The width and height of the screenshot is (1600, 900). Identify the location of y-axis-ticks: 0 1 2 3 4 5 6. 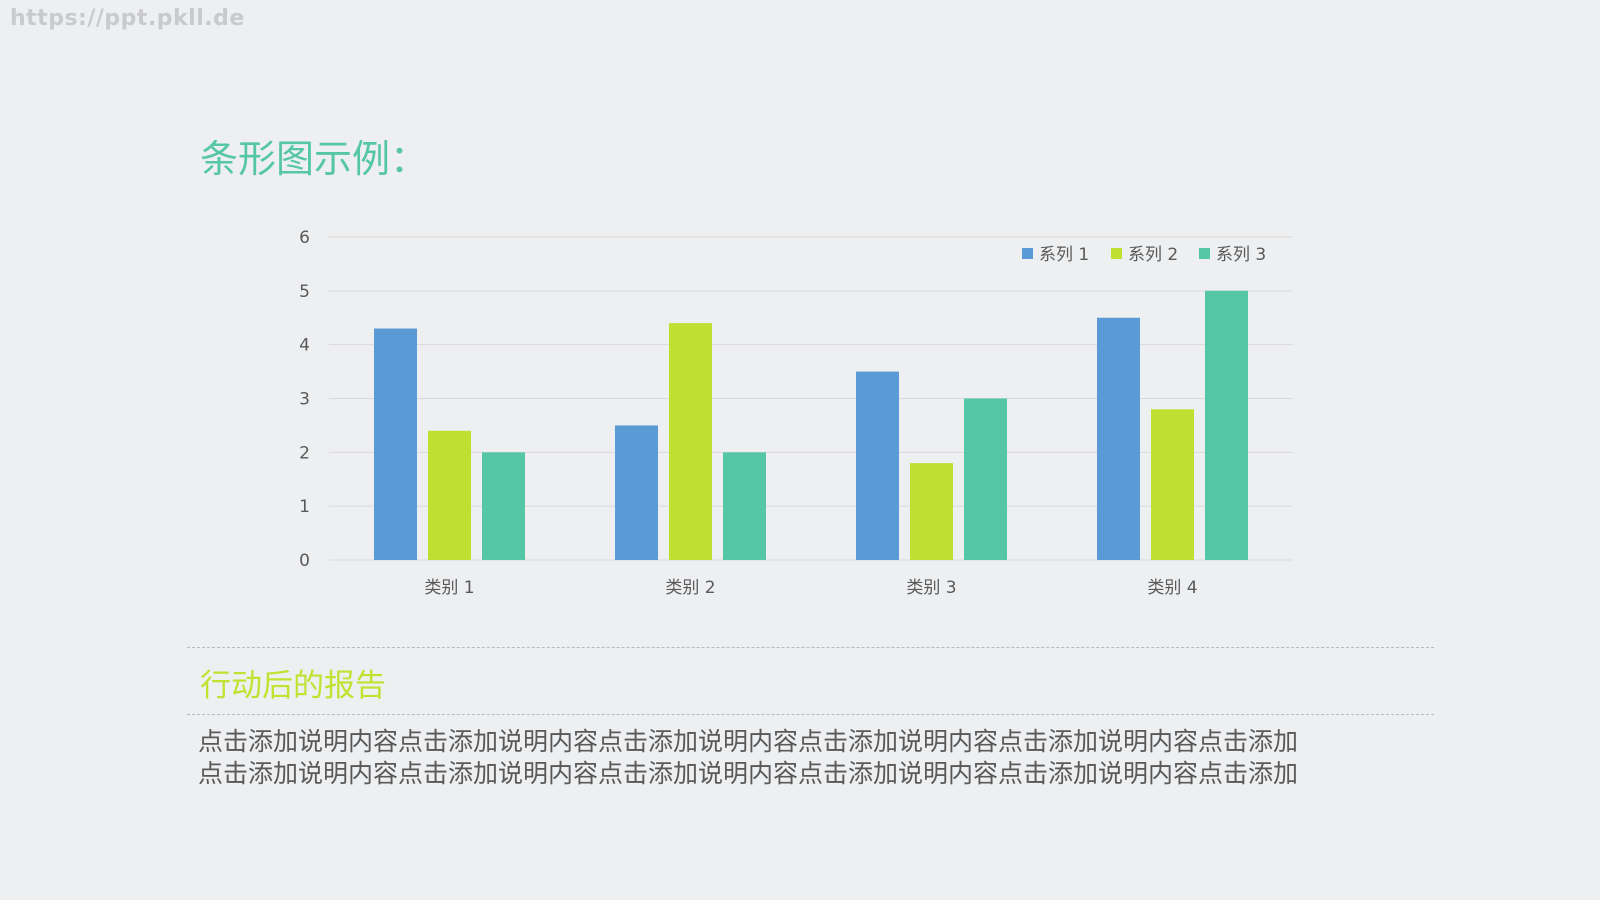
(304, 399).